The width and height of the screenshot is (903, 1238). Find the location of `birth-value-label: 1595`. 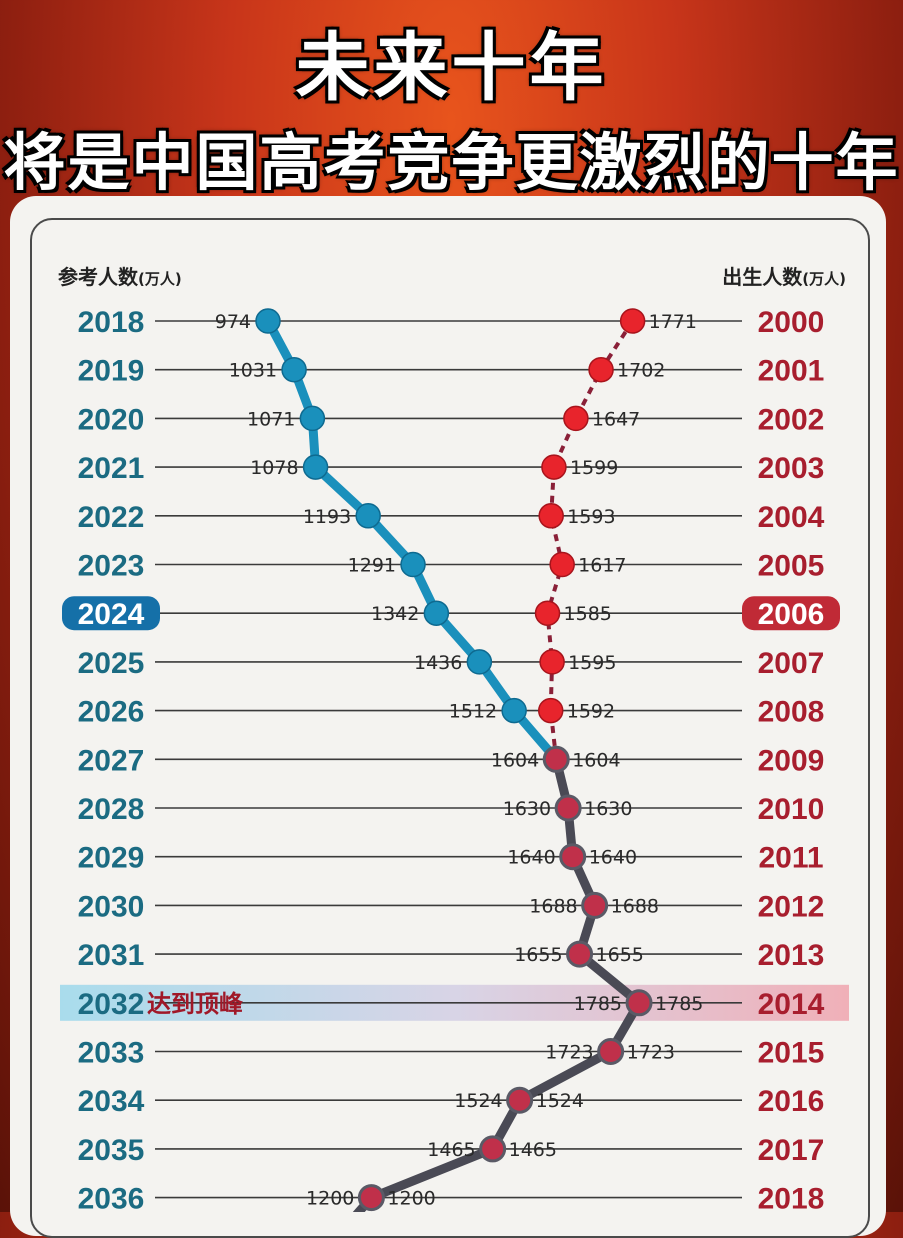

birth-value-label: 1595 is located at coordinates (592, 663).